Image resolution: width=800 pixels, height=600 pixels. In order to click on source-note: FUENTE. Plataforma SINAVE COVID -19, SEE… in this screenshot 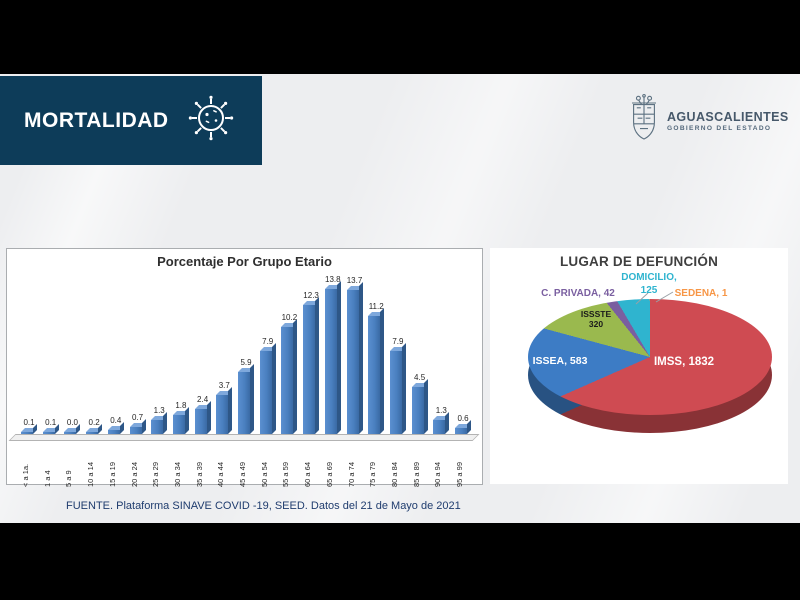, I will do `click(263, 506)`.